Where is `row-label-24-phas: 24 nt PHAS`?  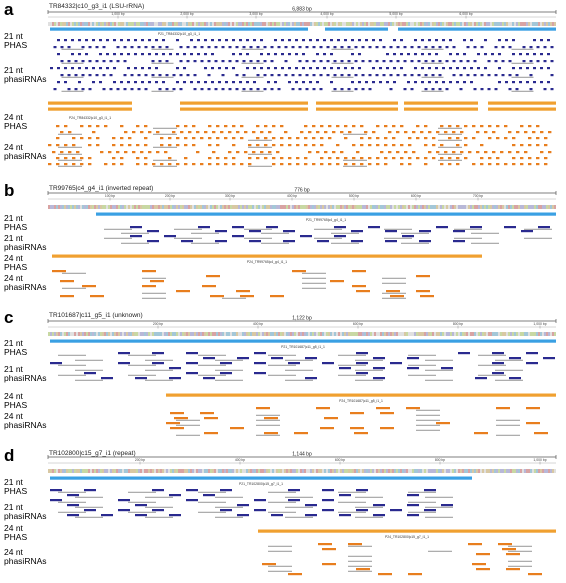 row-label-24-phas: 24 nt PHAS is located at coordinates (16, 532).